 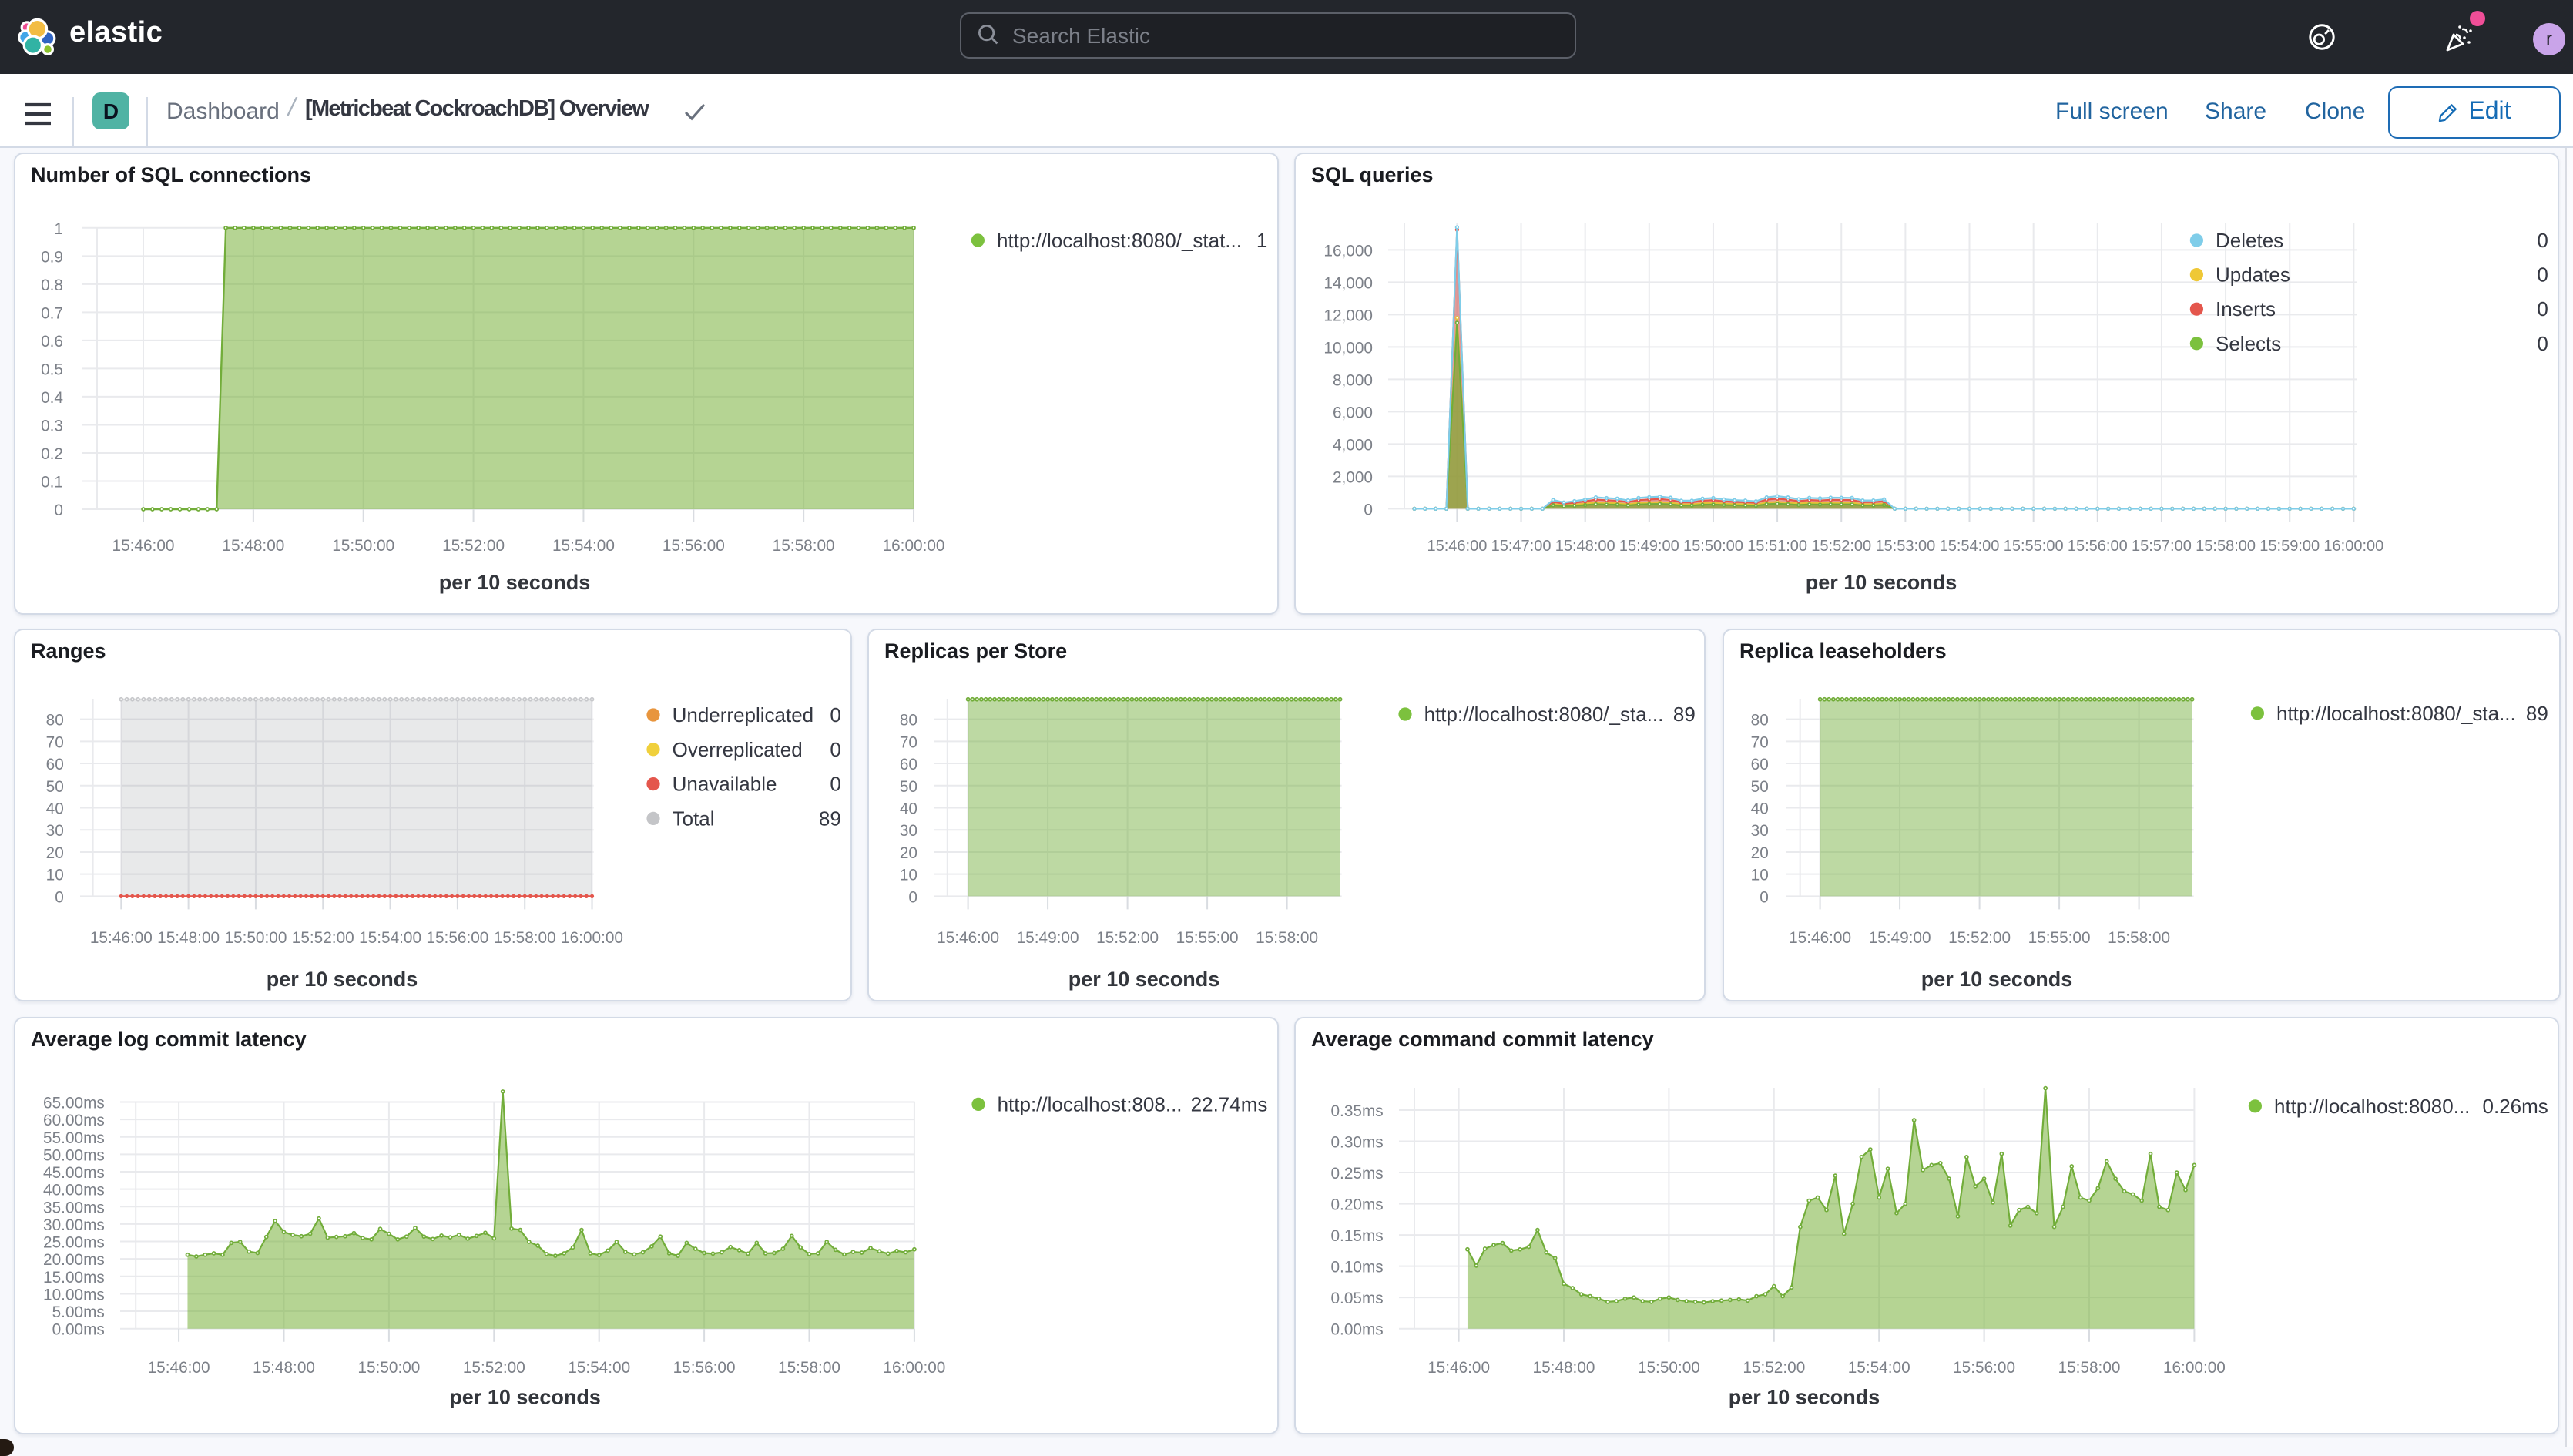 I want to click on svg-text: 0.7, so click(x=52, y=313).